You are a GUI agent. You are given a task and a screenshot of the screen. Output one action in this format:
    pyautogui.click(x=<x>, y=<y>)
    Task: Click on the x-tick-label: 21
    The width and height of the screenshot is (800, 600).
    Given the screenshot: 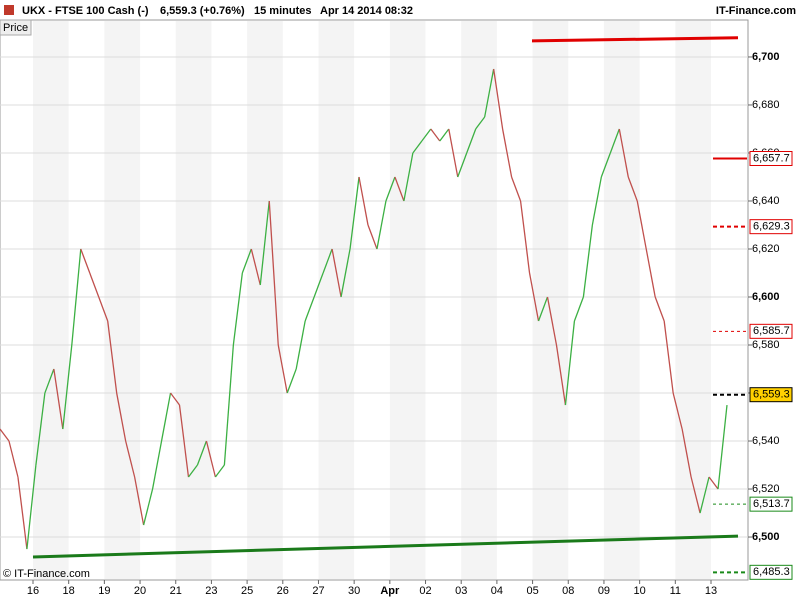 What is the action you would take?
    pyautogui.click(x=176, y=591)
    